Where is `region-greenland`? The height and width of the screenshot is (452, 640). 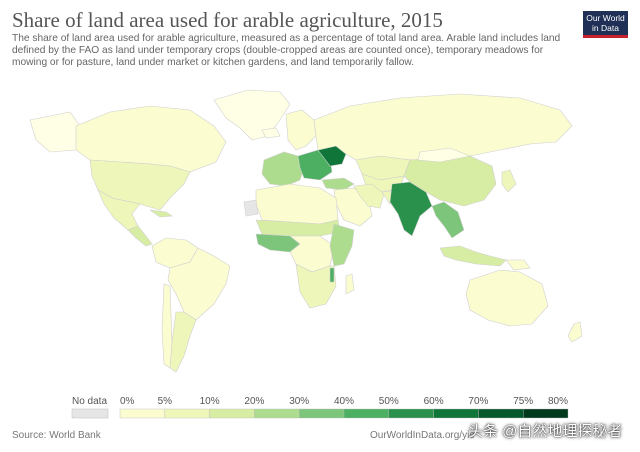
region-greenland is located at coordinates (252, 115).